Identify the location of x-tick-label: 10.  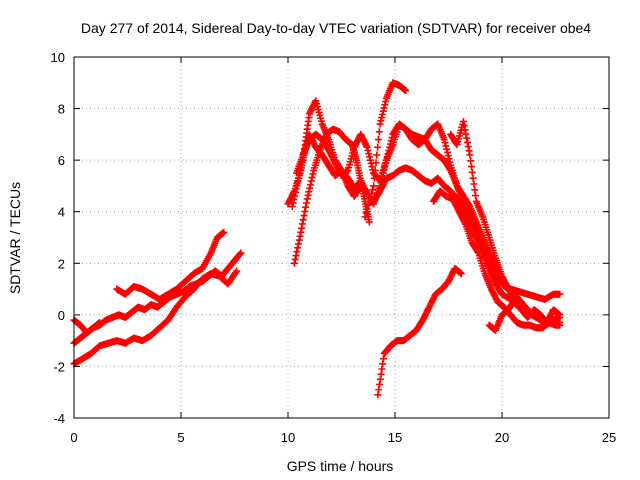
(288, 437).